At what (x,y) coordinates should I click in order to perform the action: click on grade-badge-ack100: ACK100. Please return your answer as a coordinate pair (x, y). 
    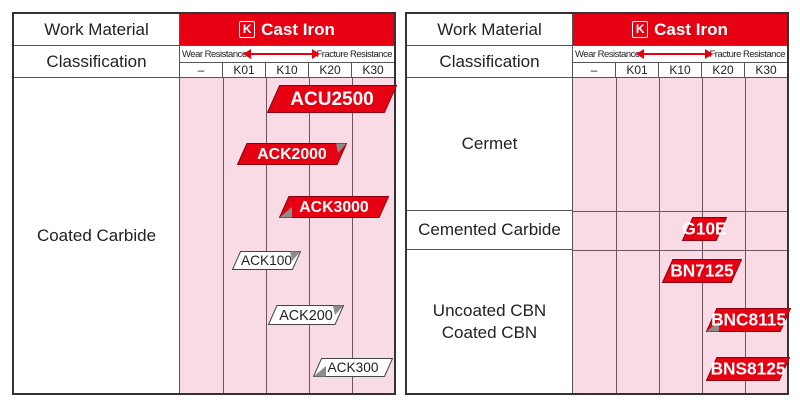
    Looking at the image, I should click on (266, 260).